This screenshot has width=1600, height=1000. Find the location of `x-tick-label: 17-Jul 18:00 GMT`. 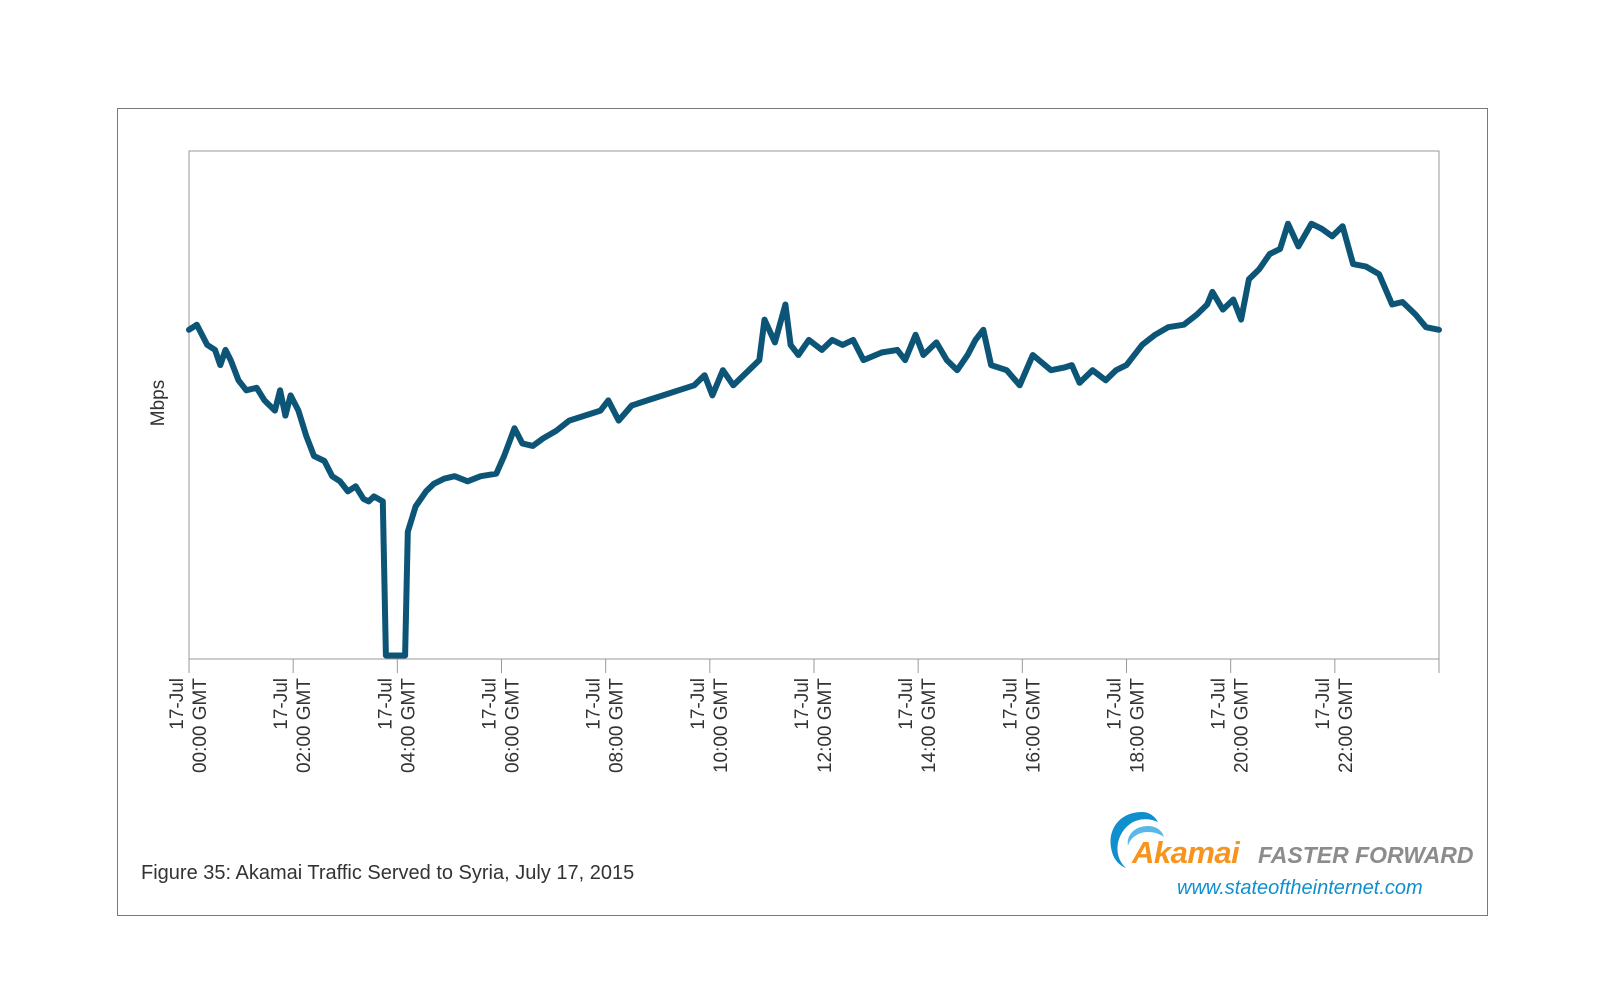

x-tick-label: 17-Jul 18:00 GMT is located at coordinates (1127, 725).